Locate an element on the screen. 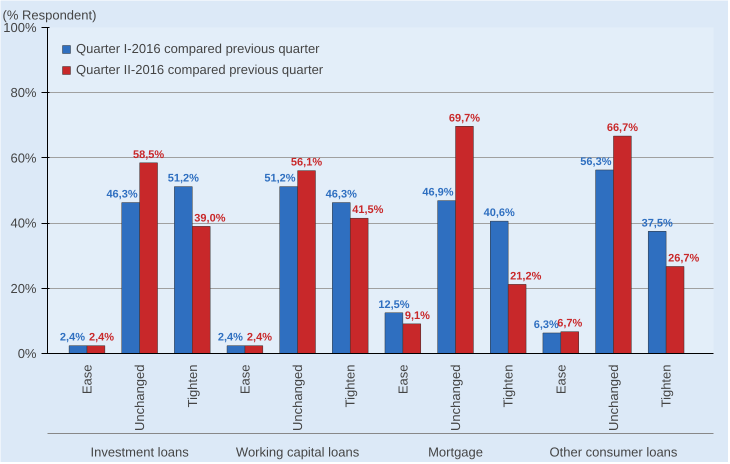  data-label: 56,3% is located at coordinates (596, 162).